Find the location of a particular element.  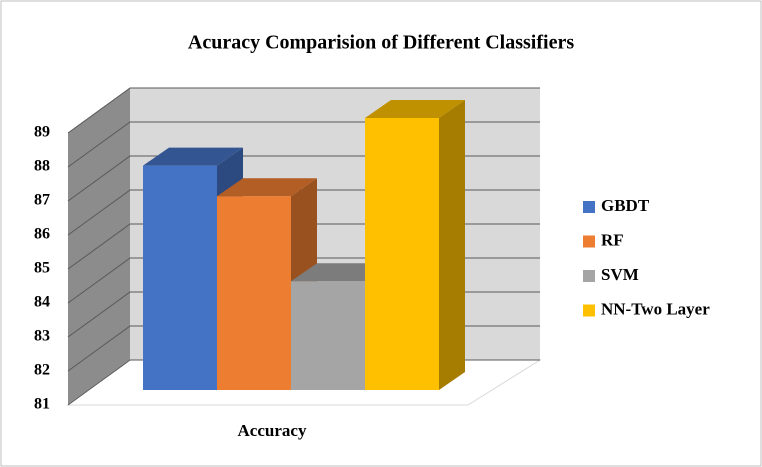

y-tick-label: 88 is located at coordinates (42, 166).